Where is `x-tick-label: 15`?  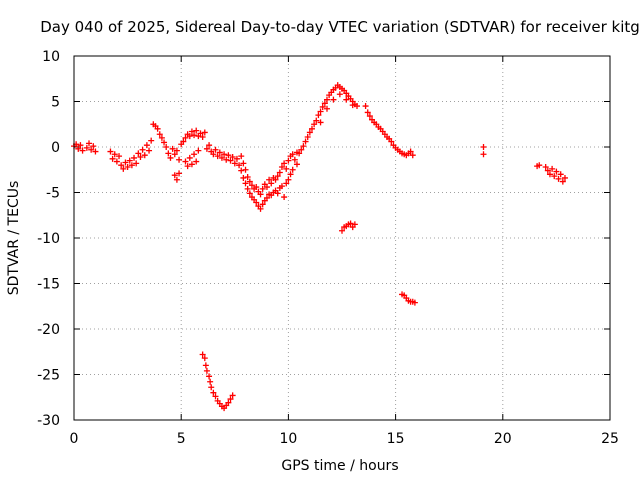 x-tick-label: 15 is located at coordinates (396, 439).